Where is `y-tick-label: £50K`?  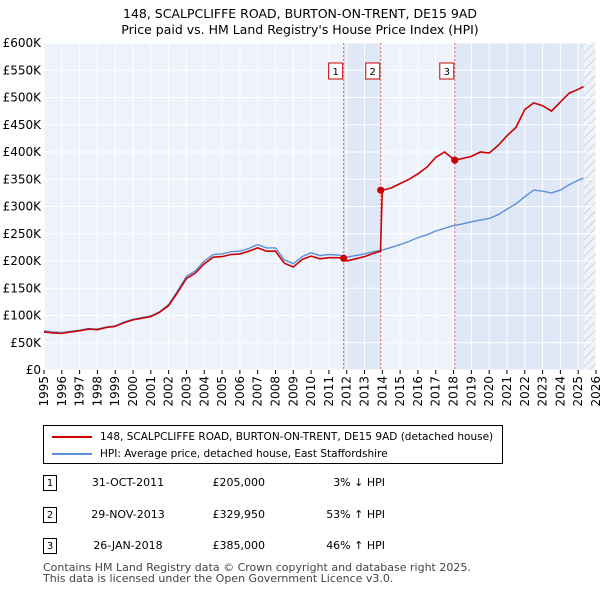 y-tick-label: £50K is located at coordinates (26, 343).